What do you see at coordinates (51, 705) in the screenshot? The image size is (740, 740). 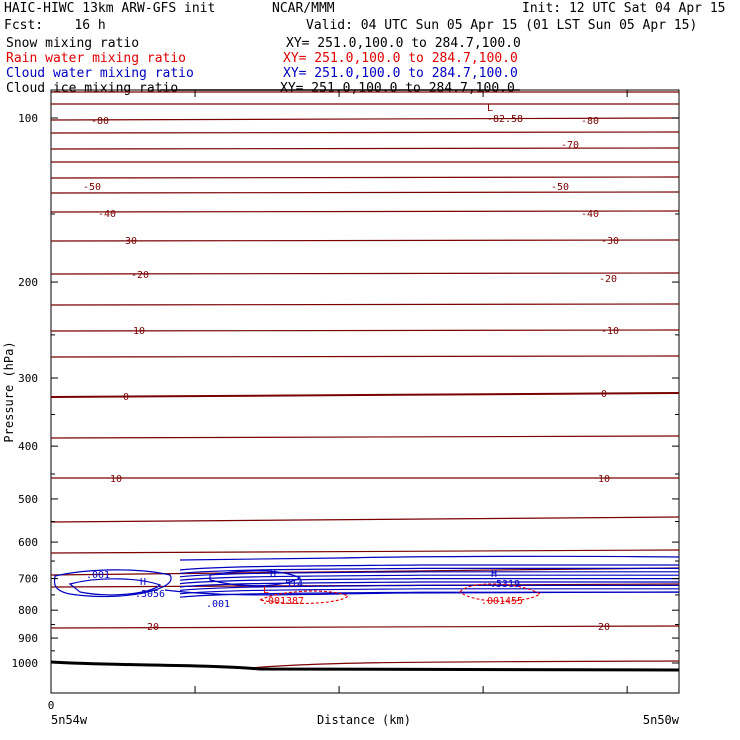 I see `x-tick-zero-label: 0` at bounding box center [51, 705].